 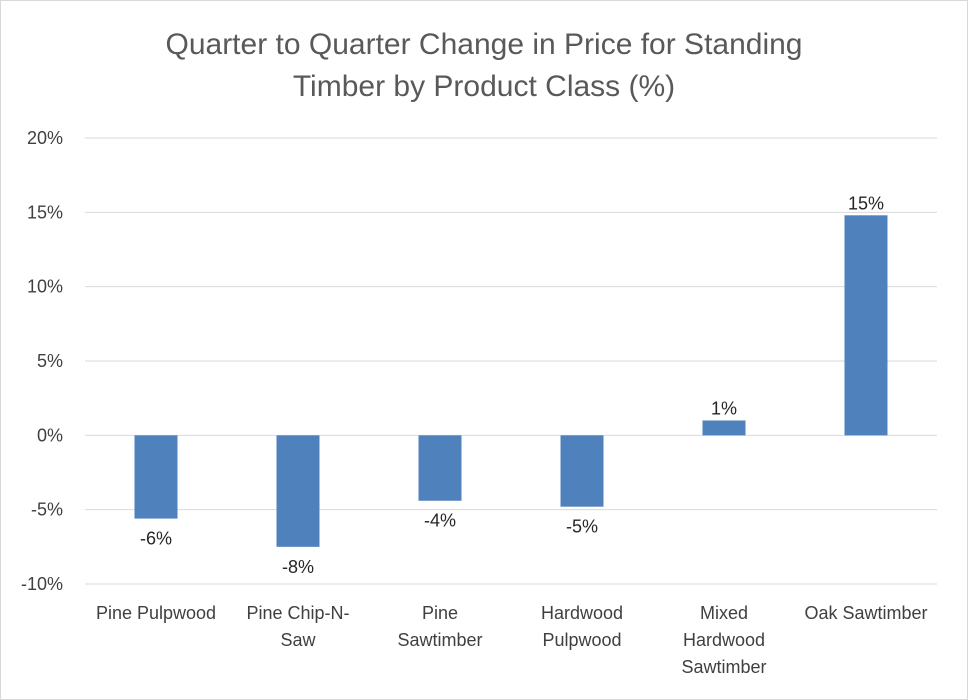 I want to click on y-tick-label: 5%, so click(x=50, y=361).